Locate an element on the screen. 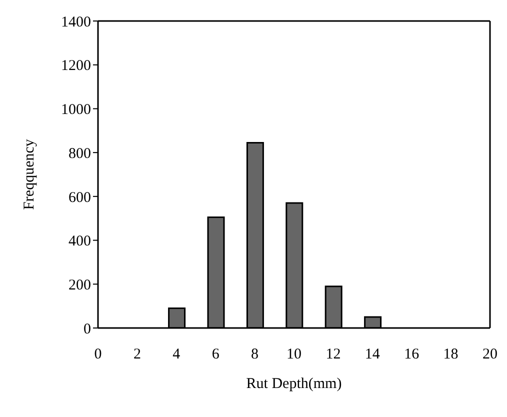  x-tick-label: 0 is located at coordinates (98, 354).